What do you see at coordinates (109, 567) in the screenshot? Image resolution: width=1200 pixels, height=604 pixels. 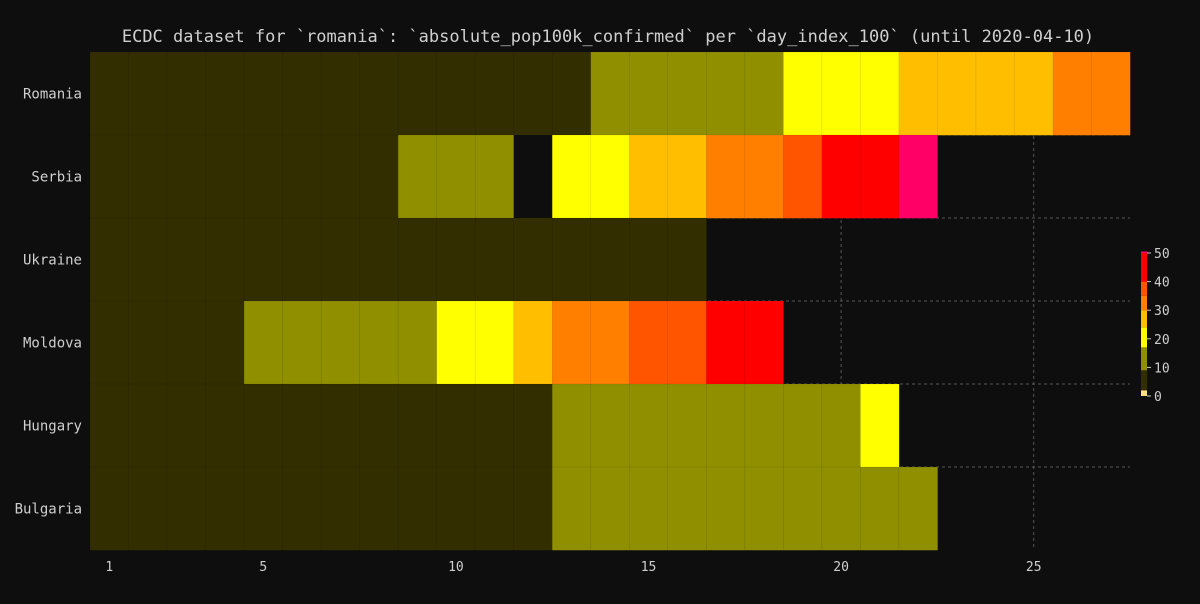 I see `x-tick-label-1: 1` at bounding box center [109, 567].